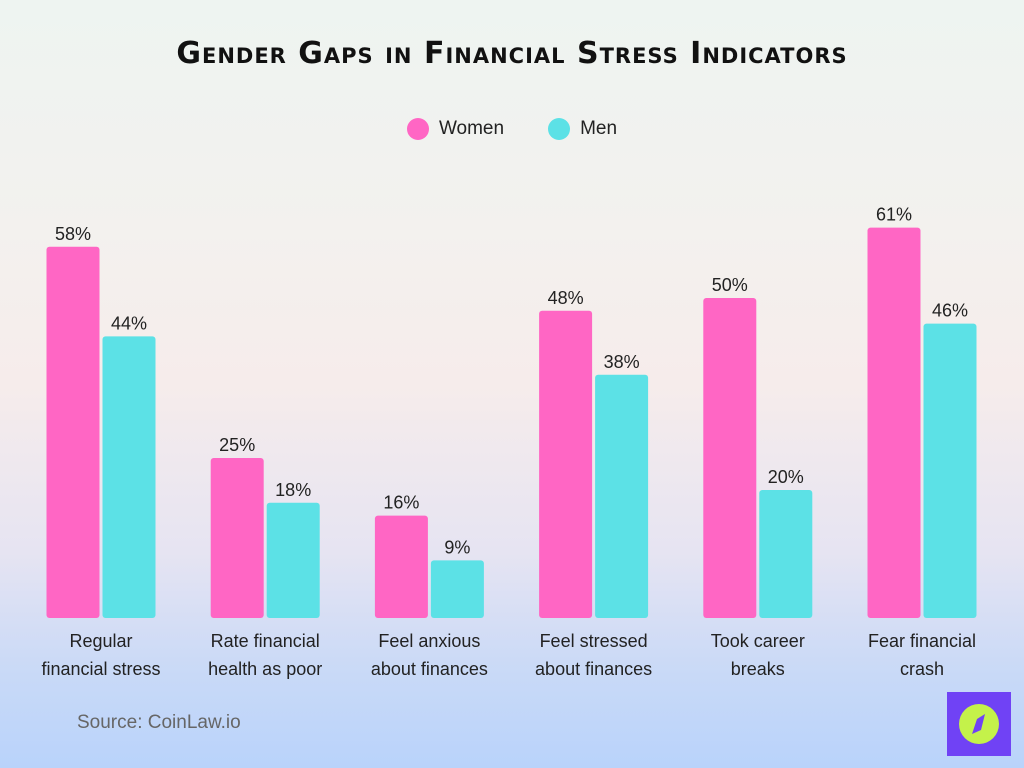 The image size is (1024, 768). I want to click on data-label: 16%, so click(401, 503).